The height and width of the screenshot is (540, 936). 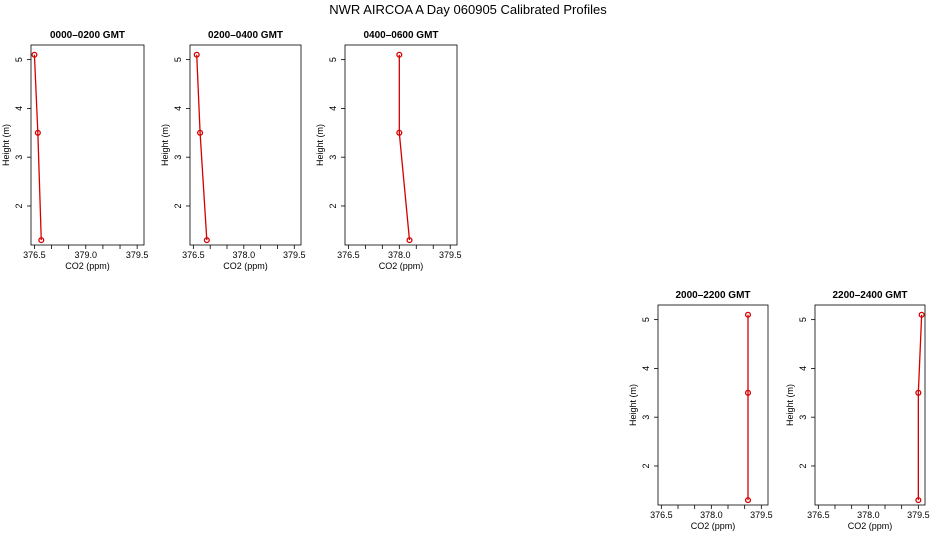 I want to click on panel-title: 2200–2400 GMT, so click(x=869, y=295).